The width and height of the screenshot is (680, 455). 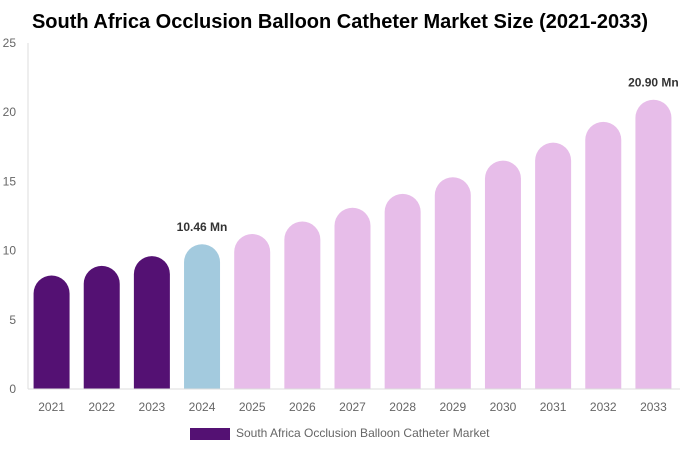 What do you see at coordinates (653, 407) in the screenshot?
I see `x-tick-label: 2033` at bounding box center [653, 407].